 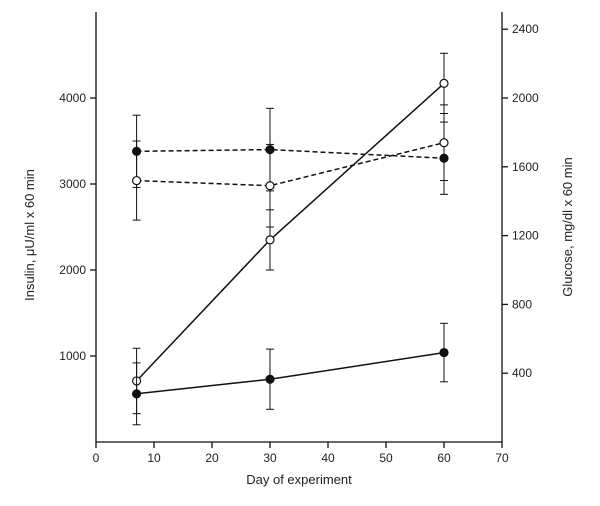 I want to click on y-axis-right-label: Glucose, mg/dl x 60 min, so click(x=567, y=226).